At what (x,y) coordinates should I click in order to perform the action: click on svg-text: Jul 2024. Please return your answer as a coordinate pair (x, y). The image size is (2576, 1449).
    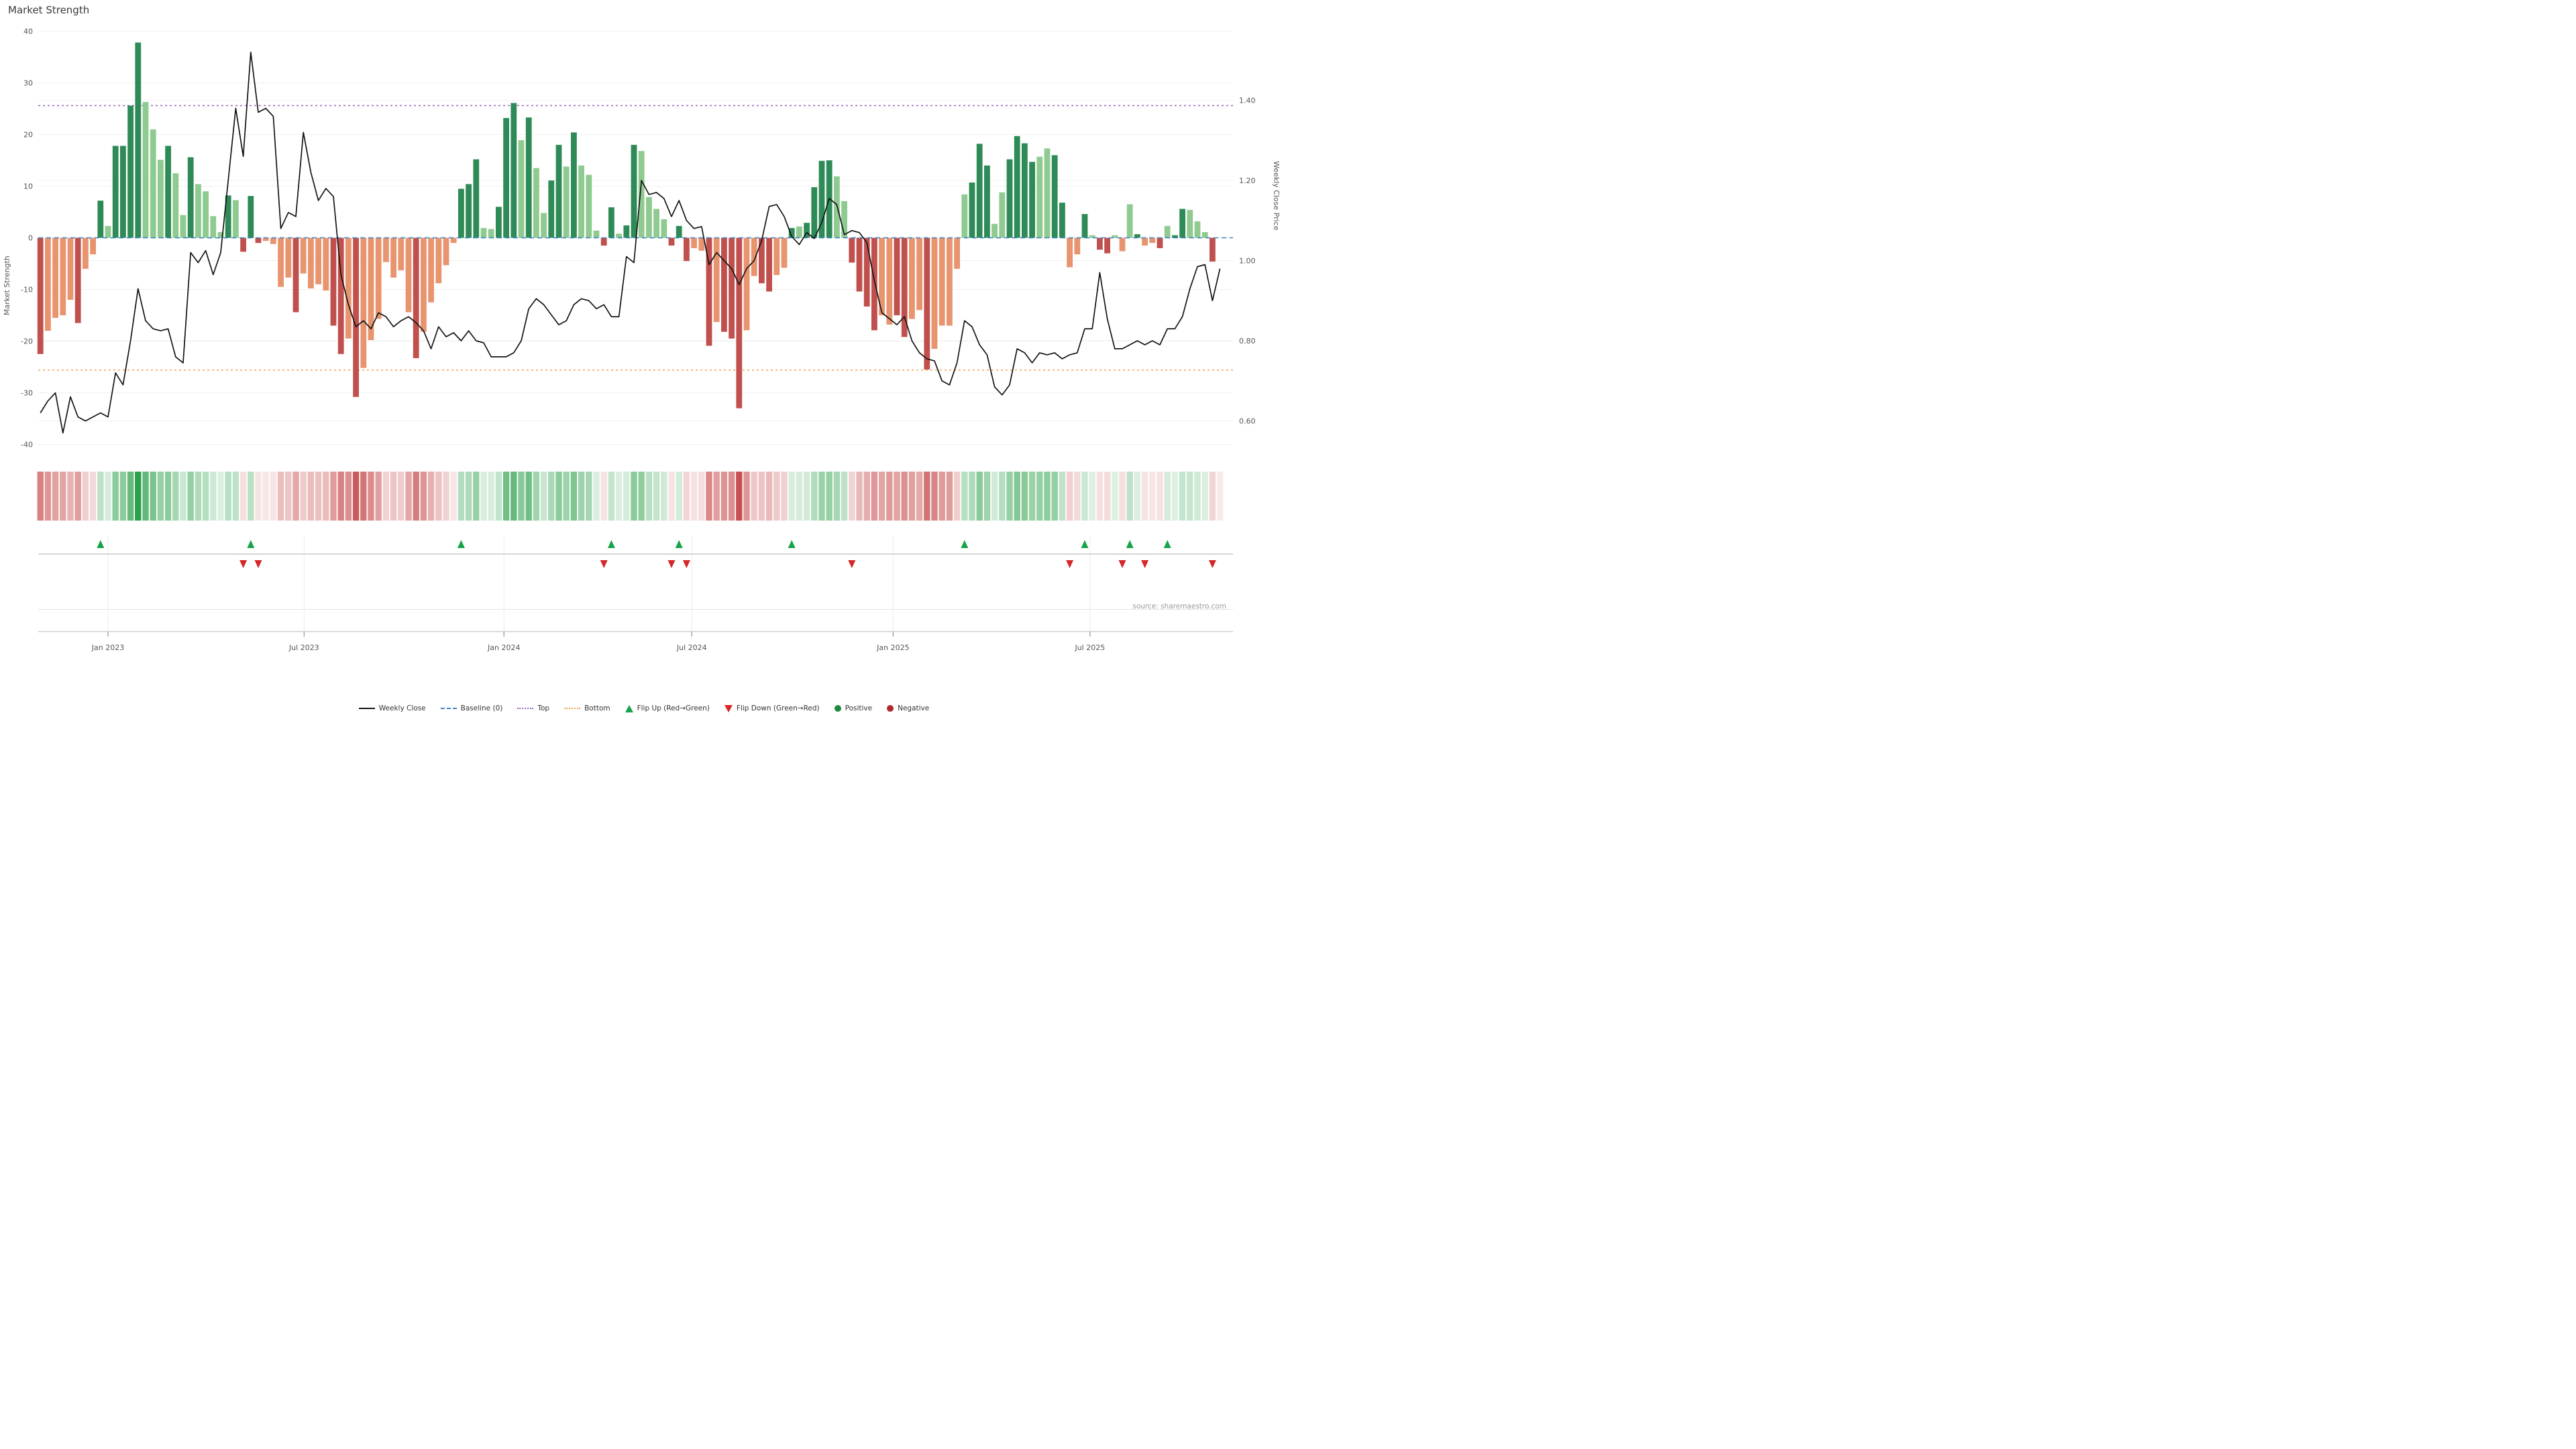
    Looking at the image, I should click on (691, 647).